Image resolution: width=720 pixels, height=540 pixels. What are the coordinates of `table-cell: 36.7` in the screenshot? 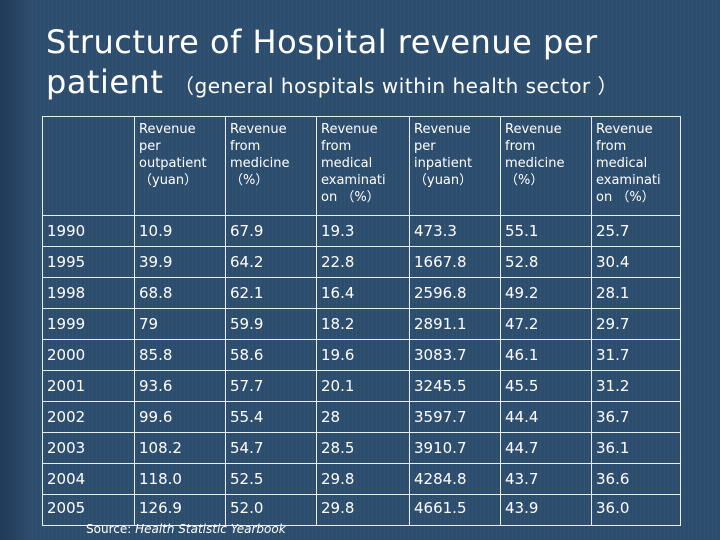 It's located at (636, 417).